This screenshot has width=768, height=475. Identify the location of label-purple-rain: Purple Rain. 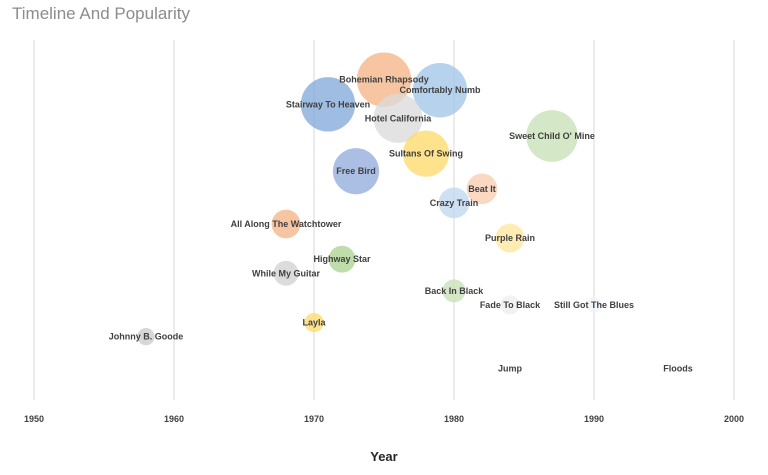
(510, 238).